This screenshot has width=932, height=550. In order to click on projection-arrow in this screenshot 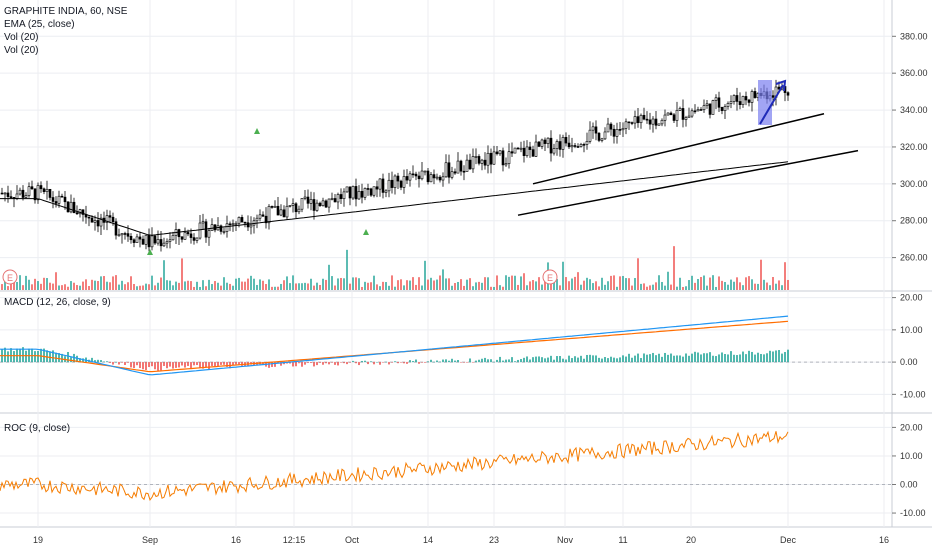, I will do `click(771, 104)`.